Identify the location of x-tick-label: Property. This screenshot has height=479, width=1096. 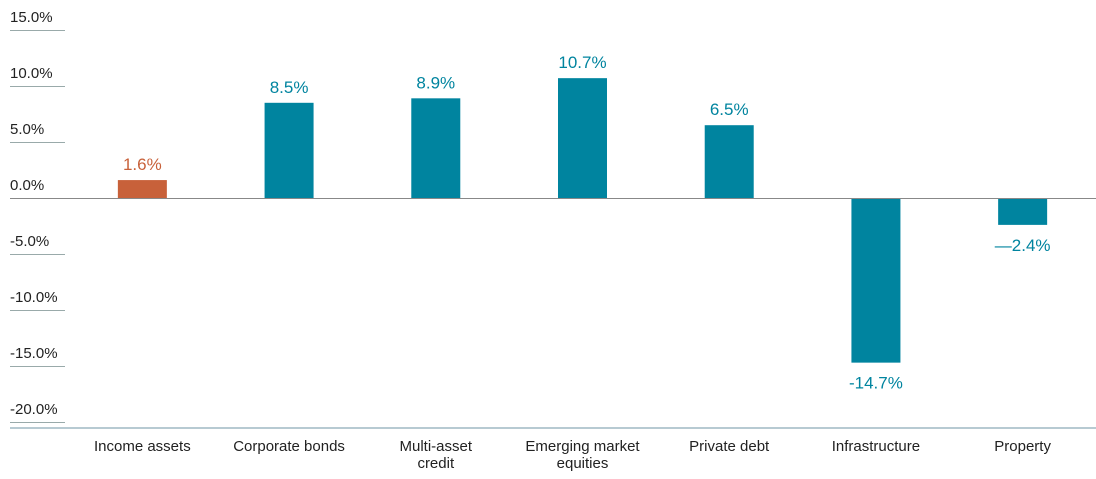
(1022, 446).